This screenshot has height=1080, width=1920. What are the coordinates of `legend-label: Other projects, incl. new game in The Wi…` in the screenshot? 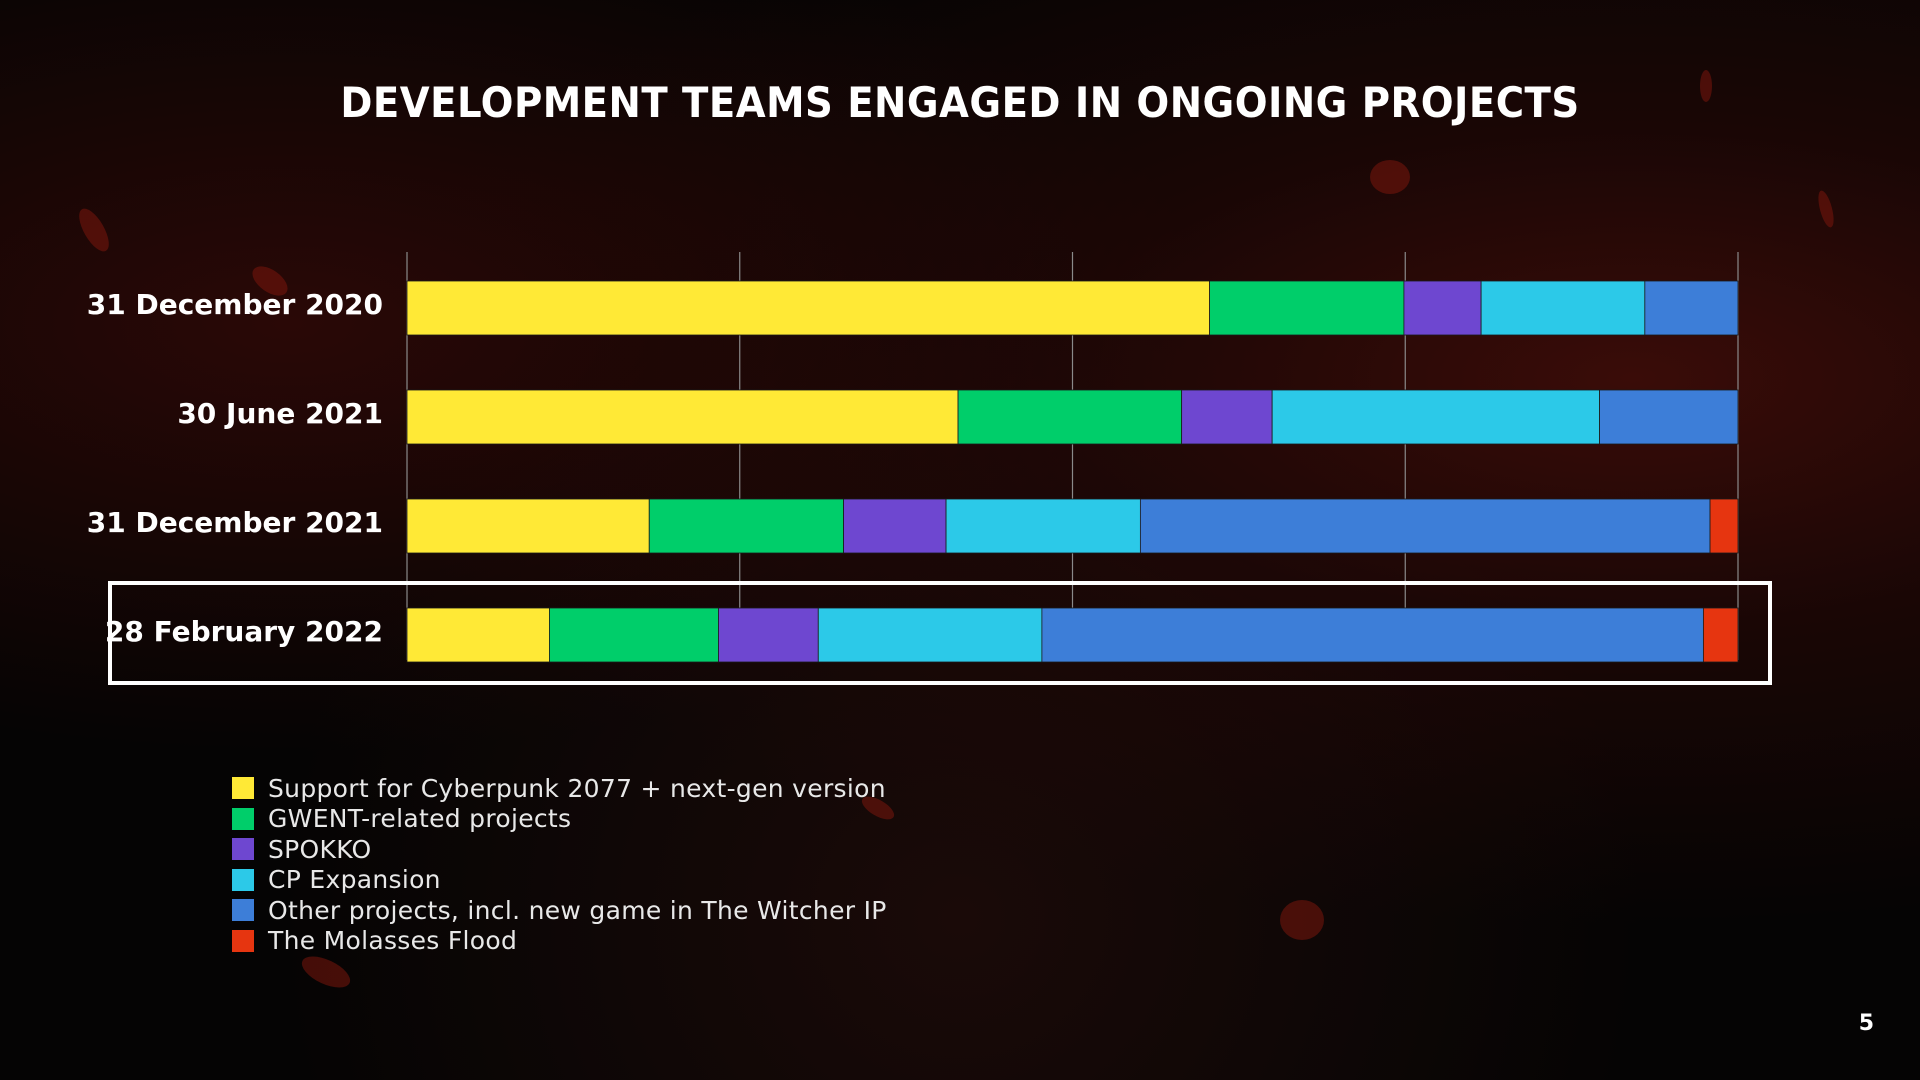 It's located at (577, 910).